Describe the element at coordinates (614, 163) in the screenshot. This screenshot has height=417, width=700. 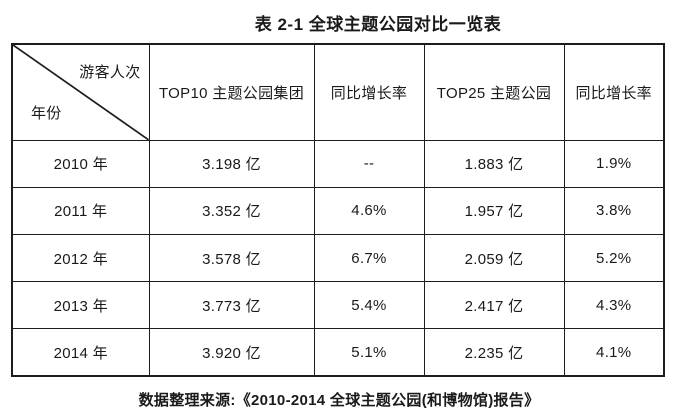
I see `yoy2-value-cell: 1.9%` at that location.